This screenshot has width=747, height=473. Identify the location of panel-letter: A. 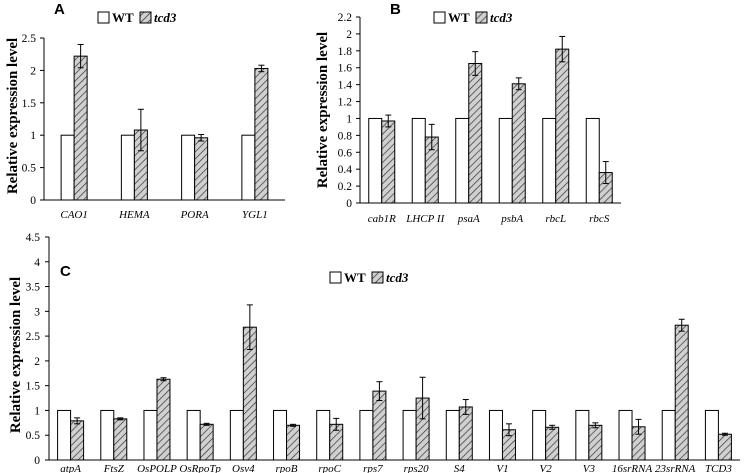
(59, 9).